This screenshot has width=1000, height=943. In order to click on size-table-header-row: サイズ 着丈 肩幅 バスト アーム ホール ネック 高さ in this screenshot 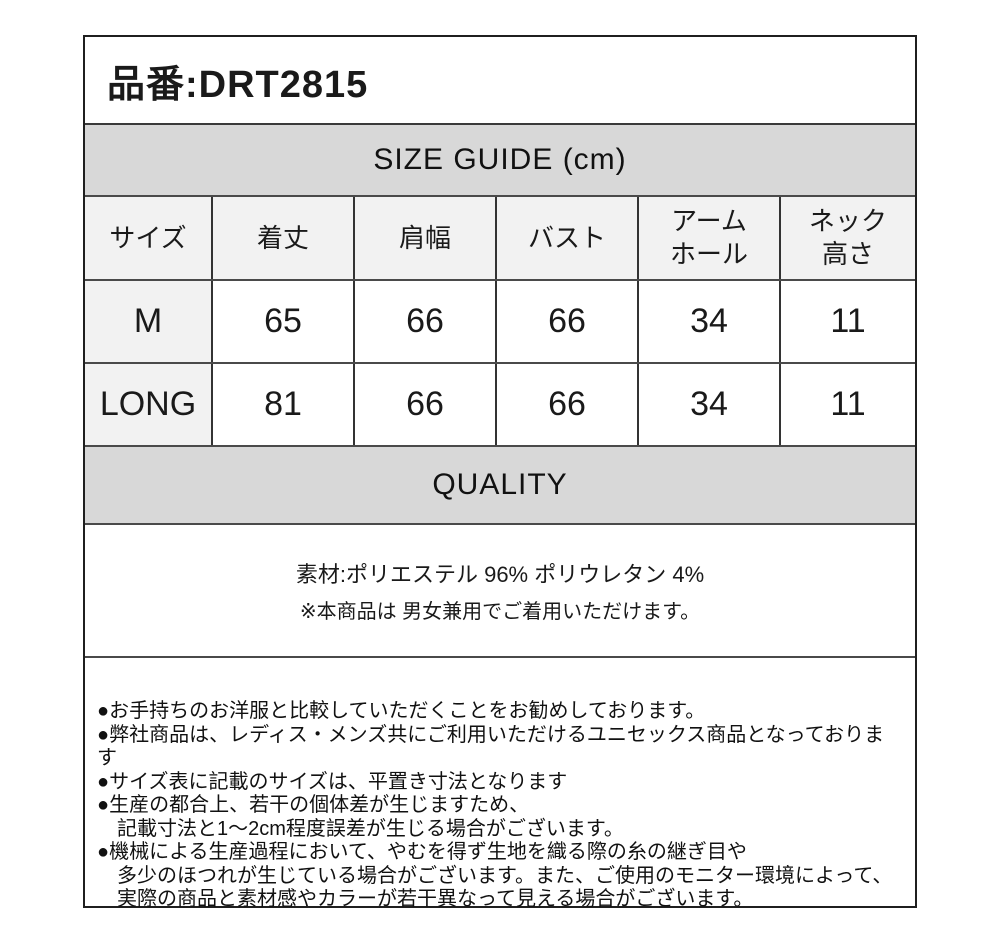, I will do `click(500, 239)`.